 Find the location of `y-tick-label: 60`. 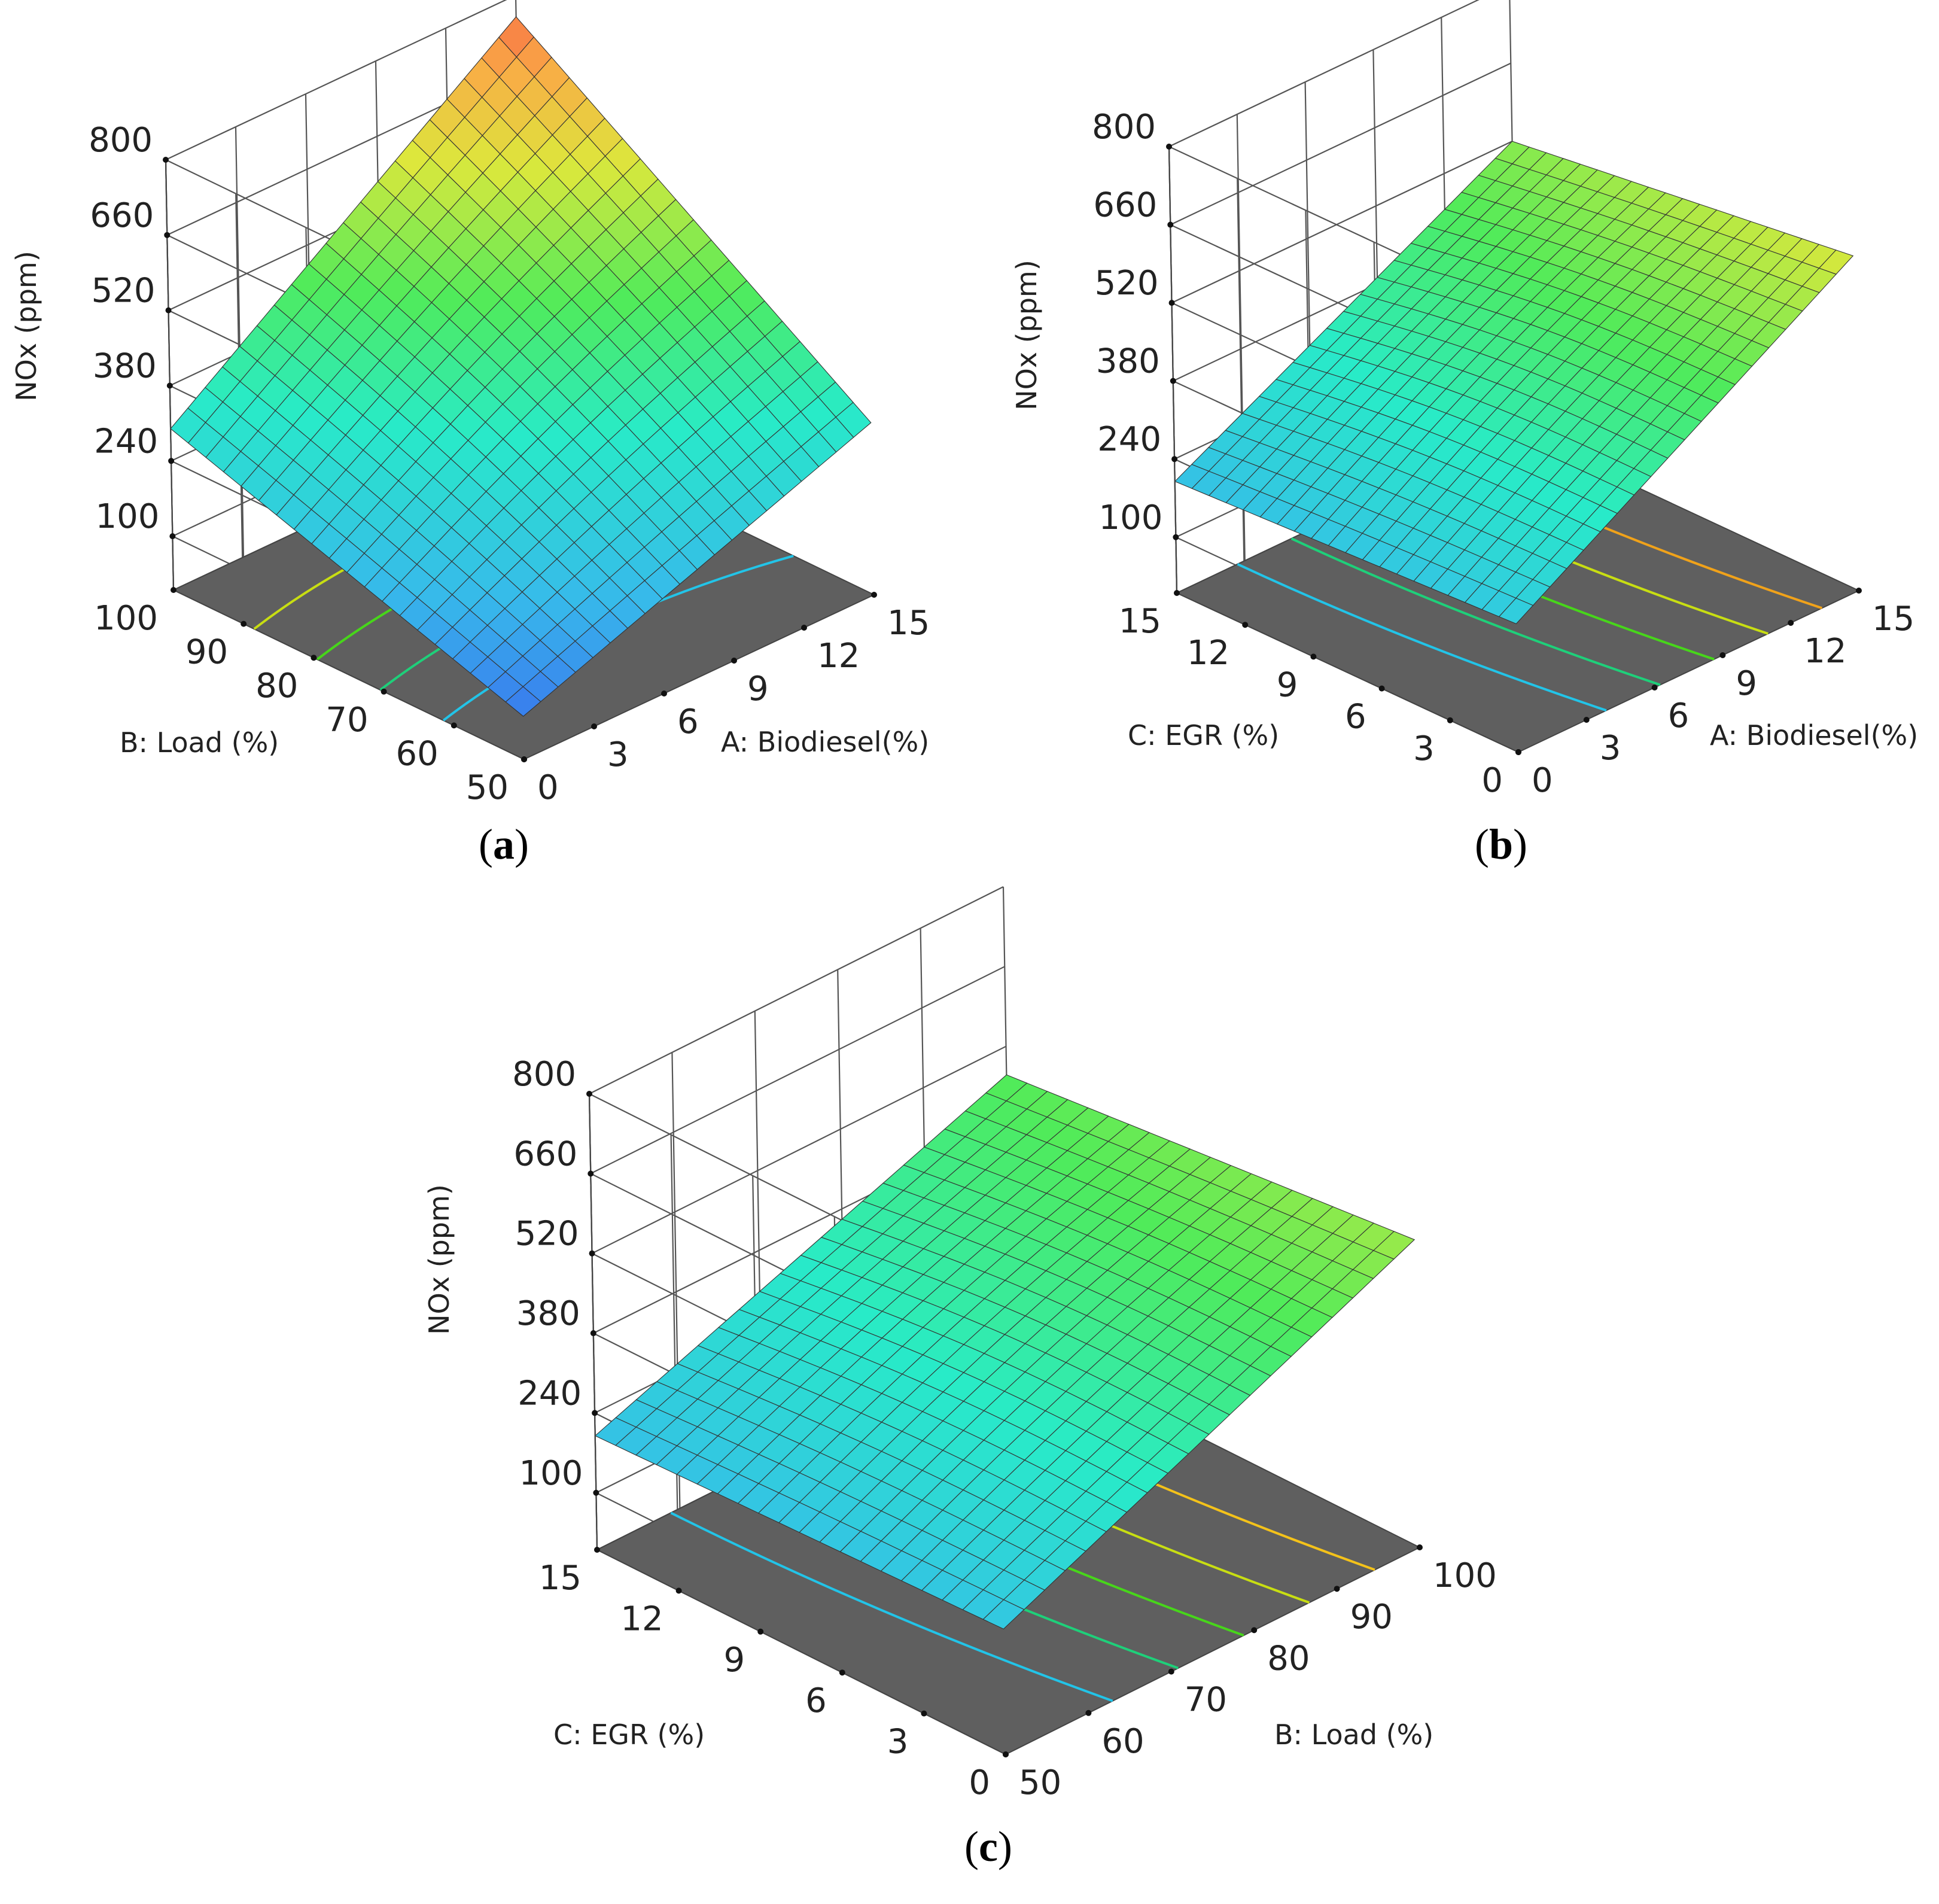

y-tick-label: 60 is located at coordinates (417, 754).